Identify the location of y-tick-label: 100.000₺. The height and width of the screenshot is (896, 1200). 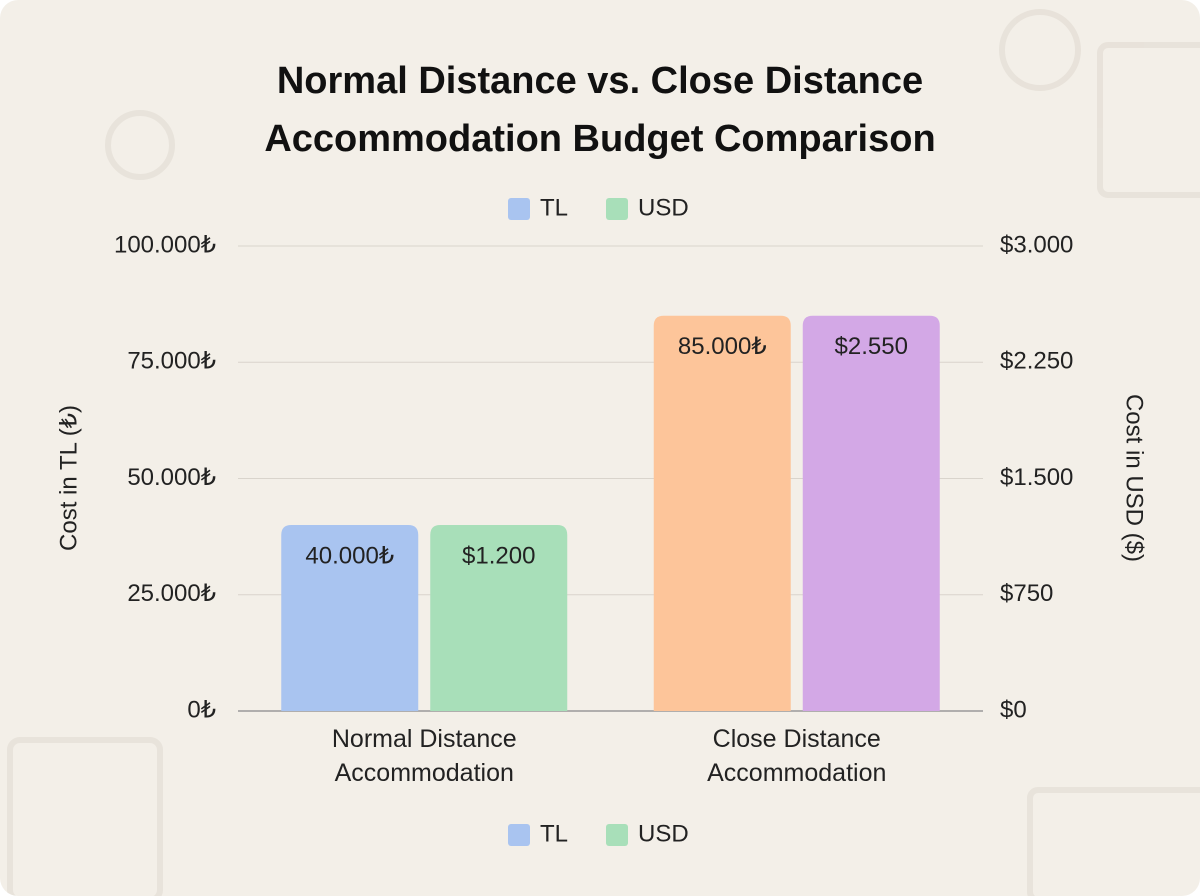
(165, 244).